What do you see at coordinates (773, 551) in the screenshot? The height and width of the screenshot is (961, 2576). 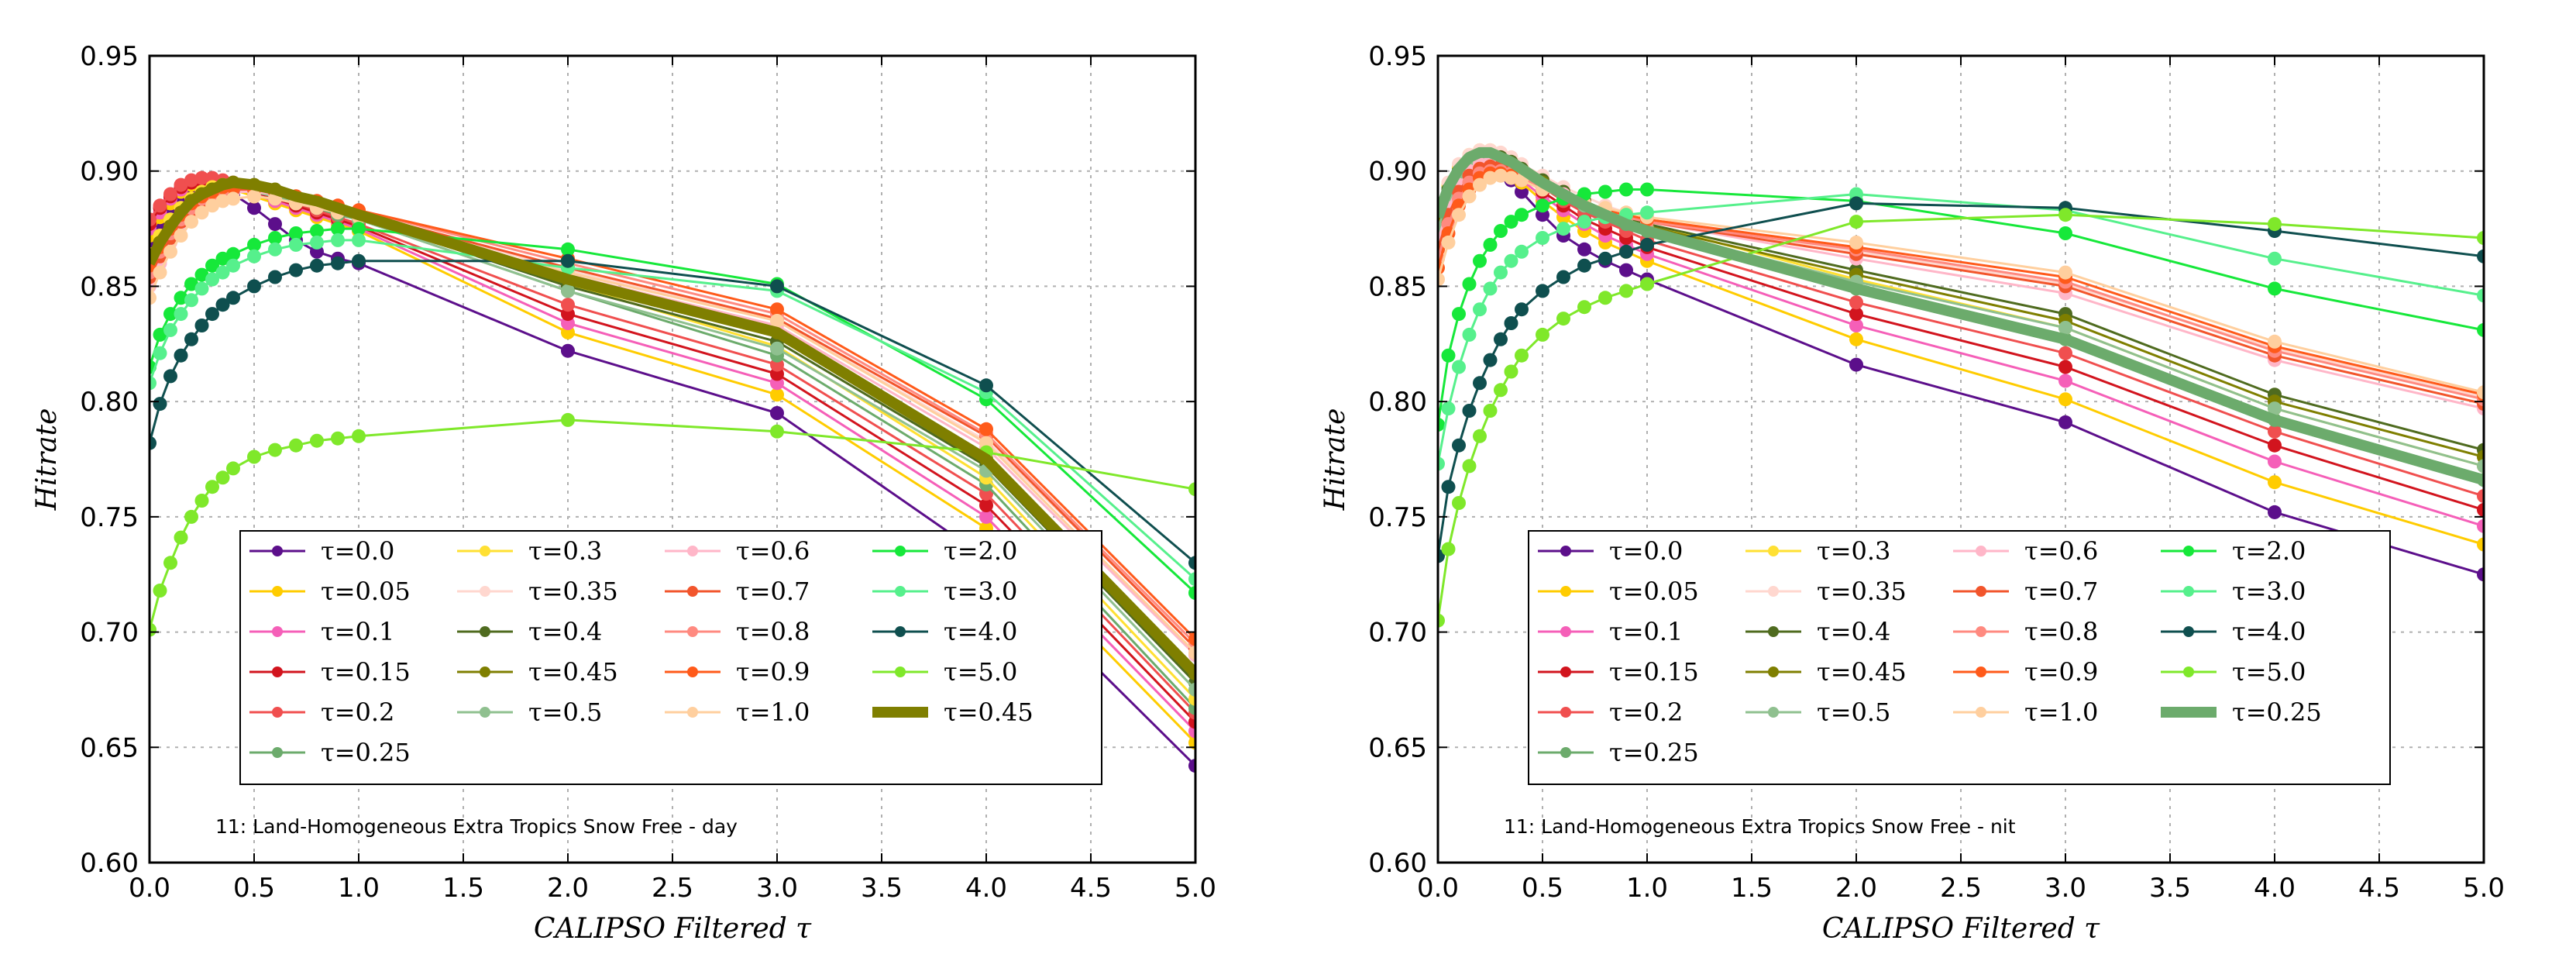 I see `legend-label: τ=0.6` at bounding box center [773, 551].